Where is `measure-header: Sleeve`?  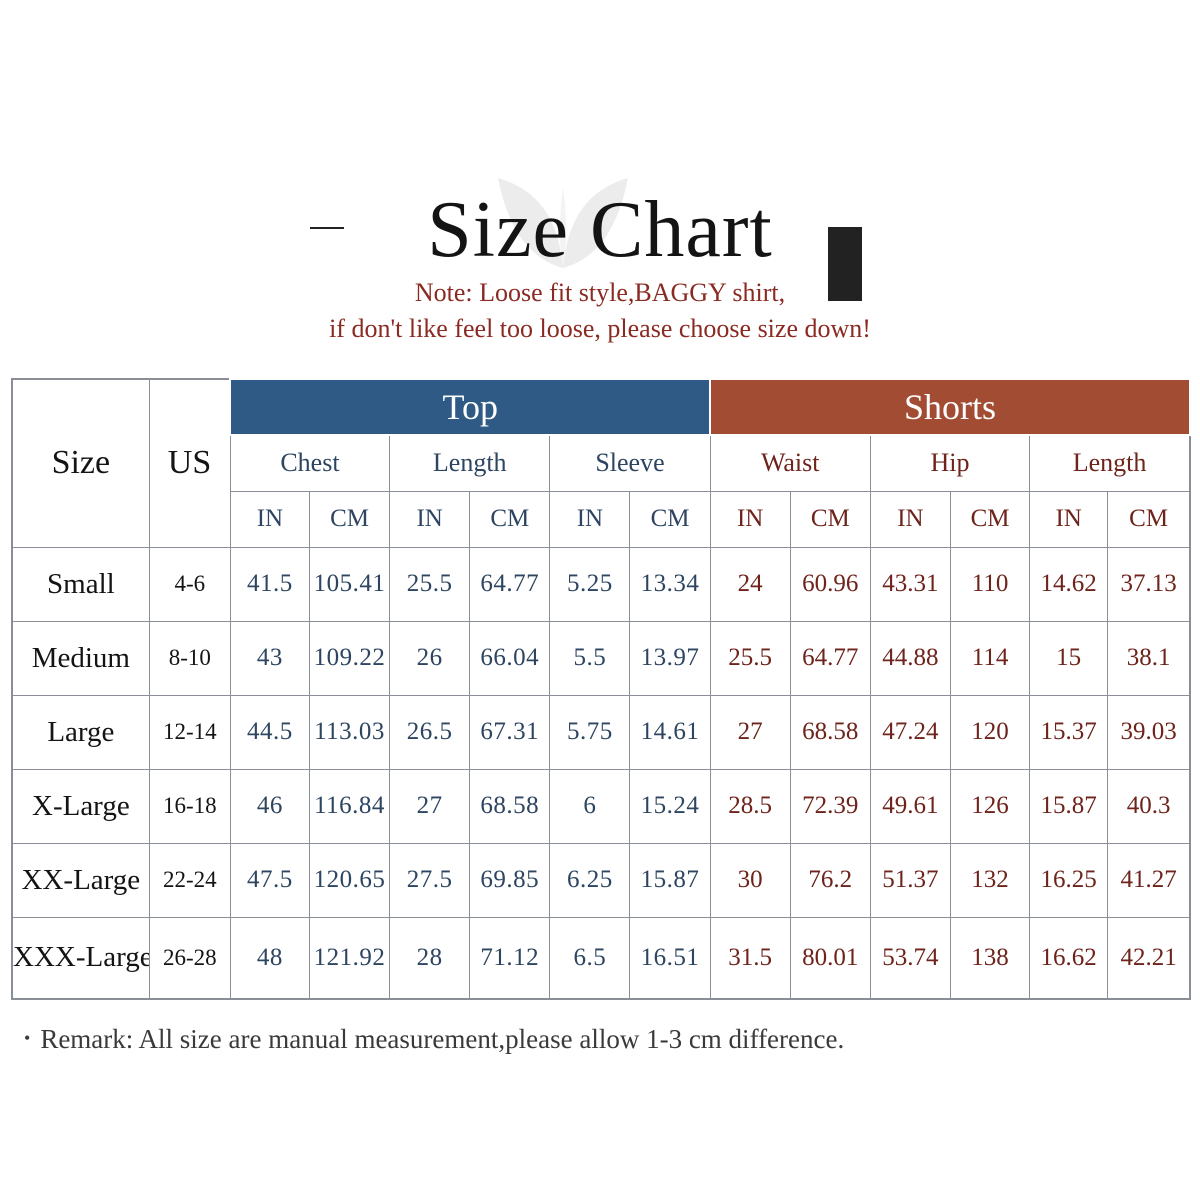
measure-header: Sleeve is located at coordinates (630, 463).